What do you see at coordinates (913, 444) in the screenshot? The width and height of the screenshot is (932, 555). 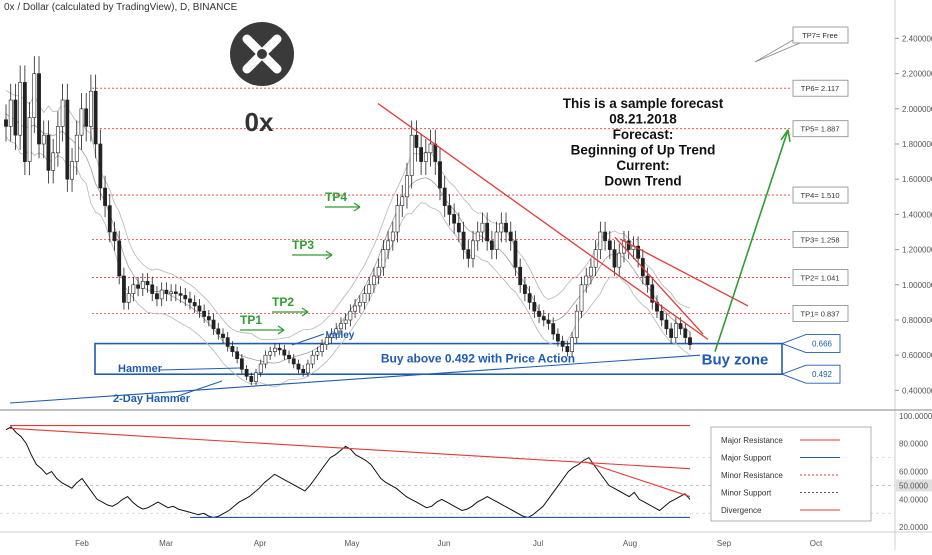 I see `osc-axis-tick-label: 80.0000` at bounding box center [913, 444].